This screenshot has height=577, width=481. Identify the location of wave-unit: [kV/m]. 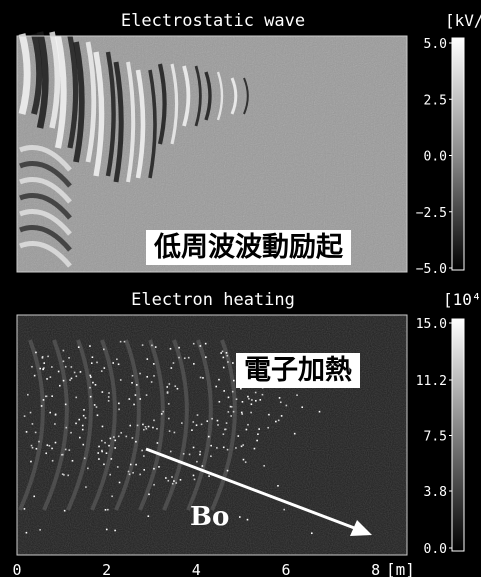
(463, 20).